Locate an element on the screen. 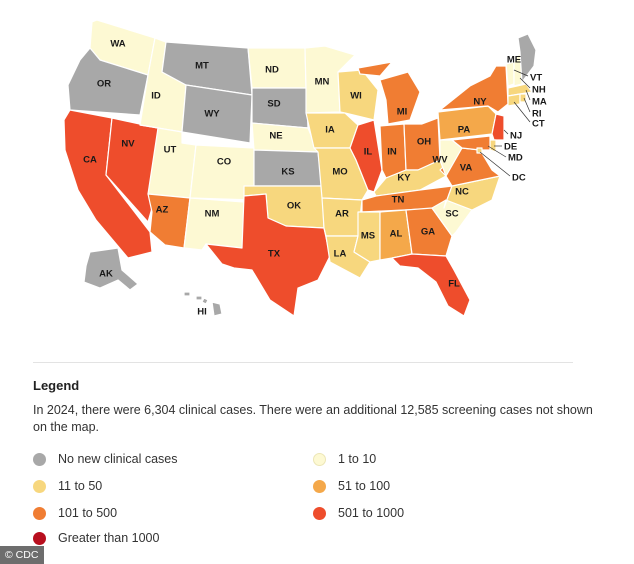 This screenshot has height=564, width=634. svg-text: UT is located at coordinates (170, 150).